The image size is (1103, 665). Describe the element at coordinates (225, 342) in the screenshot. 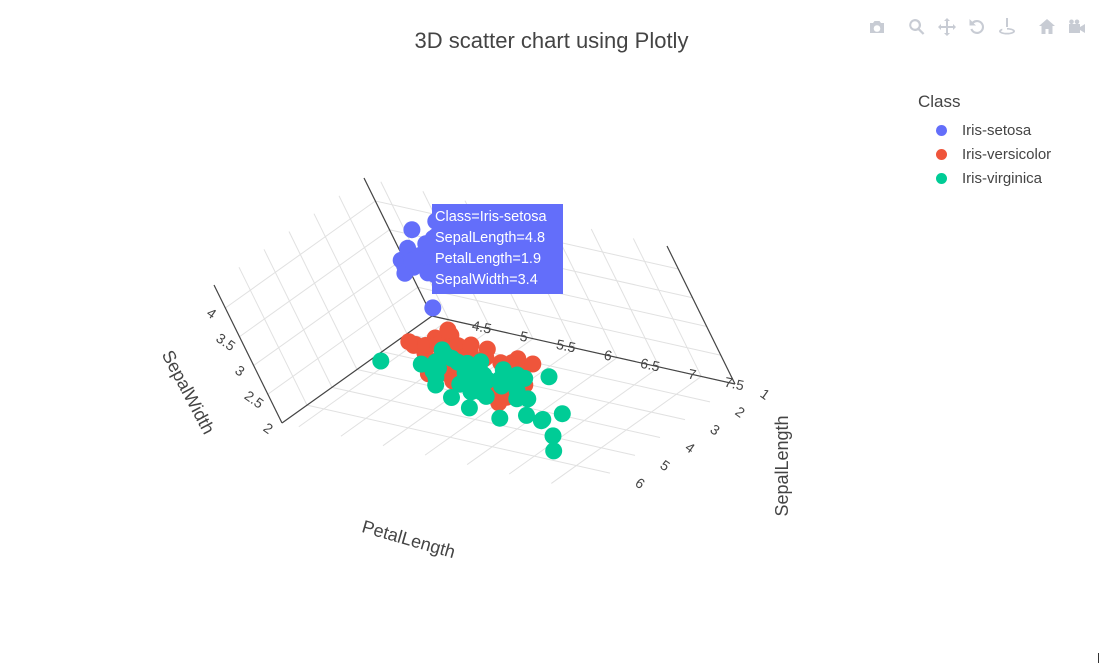

I see `z-tick-label: 3.5` at that location.